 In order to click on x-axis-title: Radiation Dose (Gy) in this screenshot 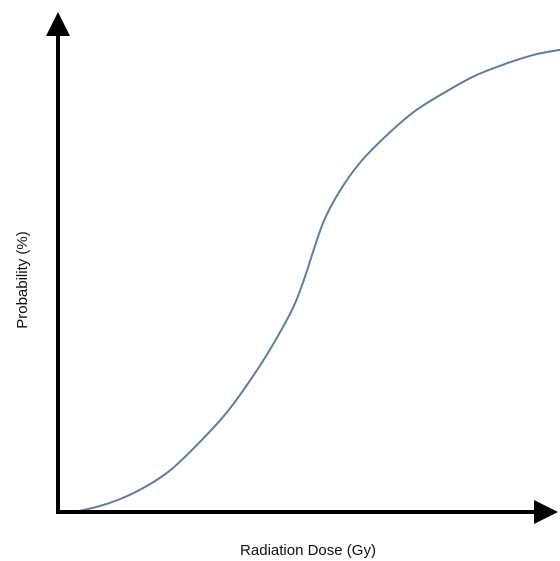, I will do `click(308, 550)`.